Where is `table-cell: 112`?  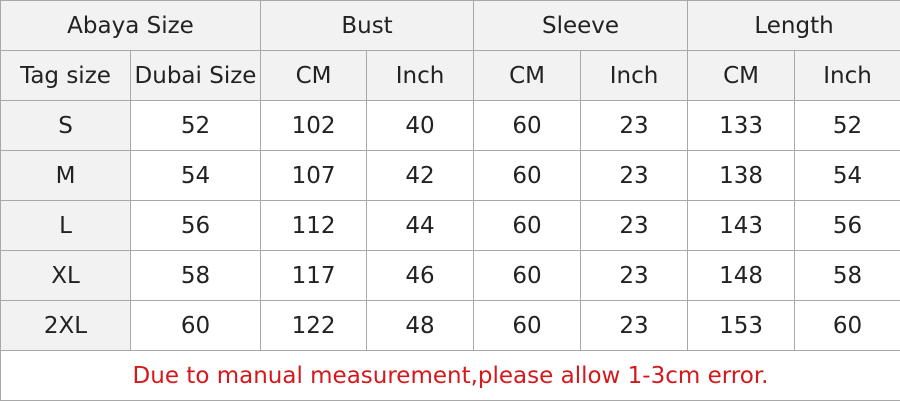 table-cell: 112 is located at coordinates (314, 226).